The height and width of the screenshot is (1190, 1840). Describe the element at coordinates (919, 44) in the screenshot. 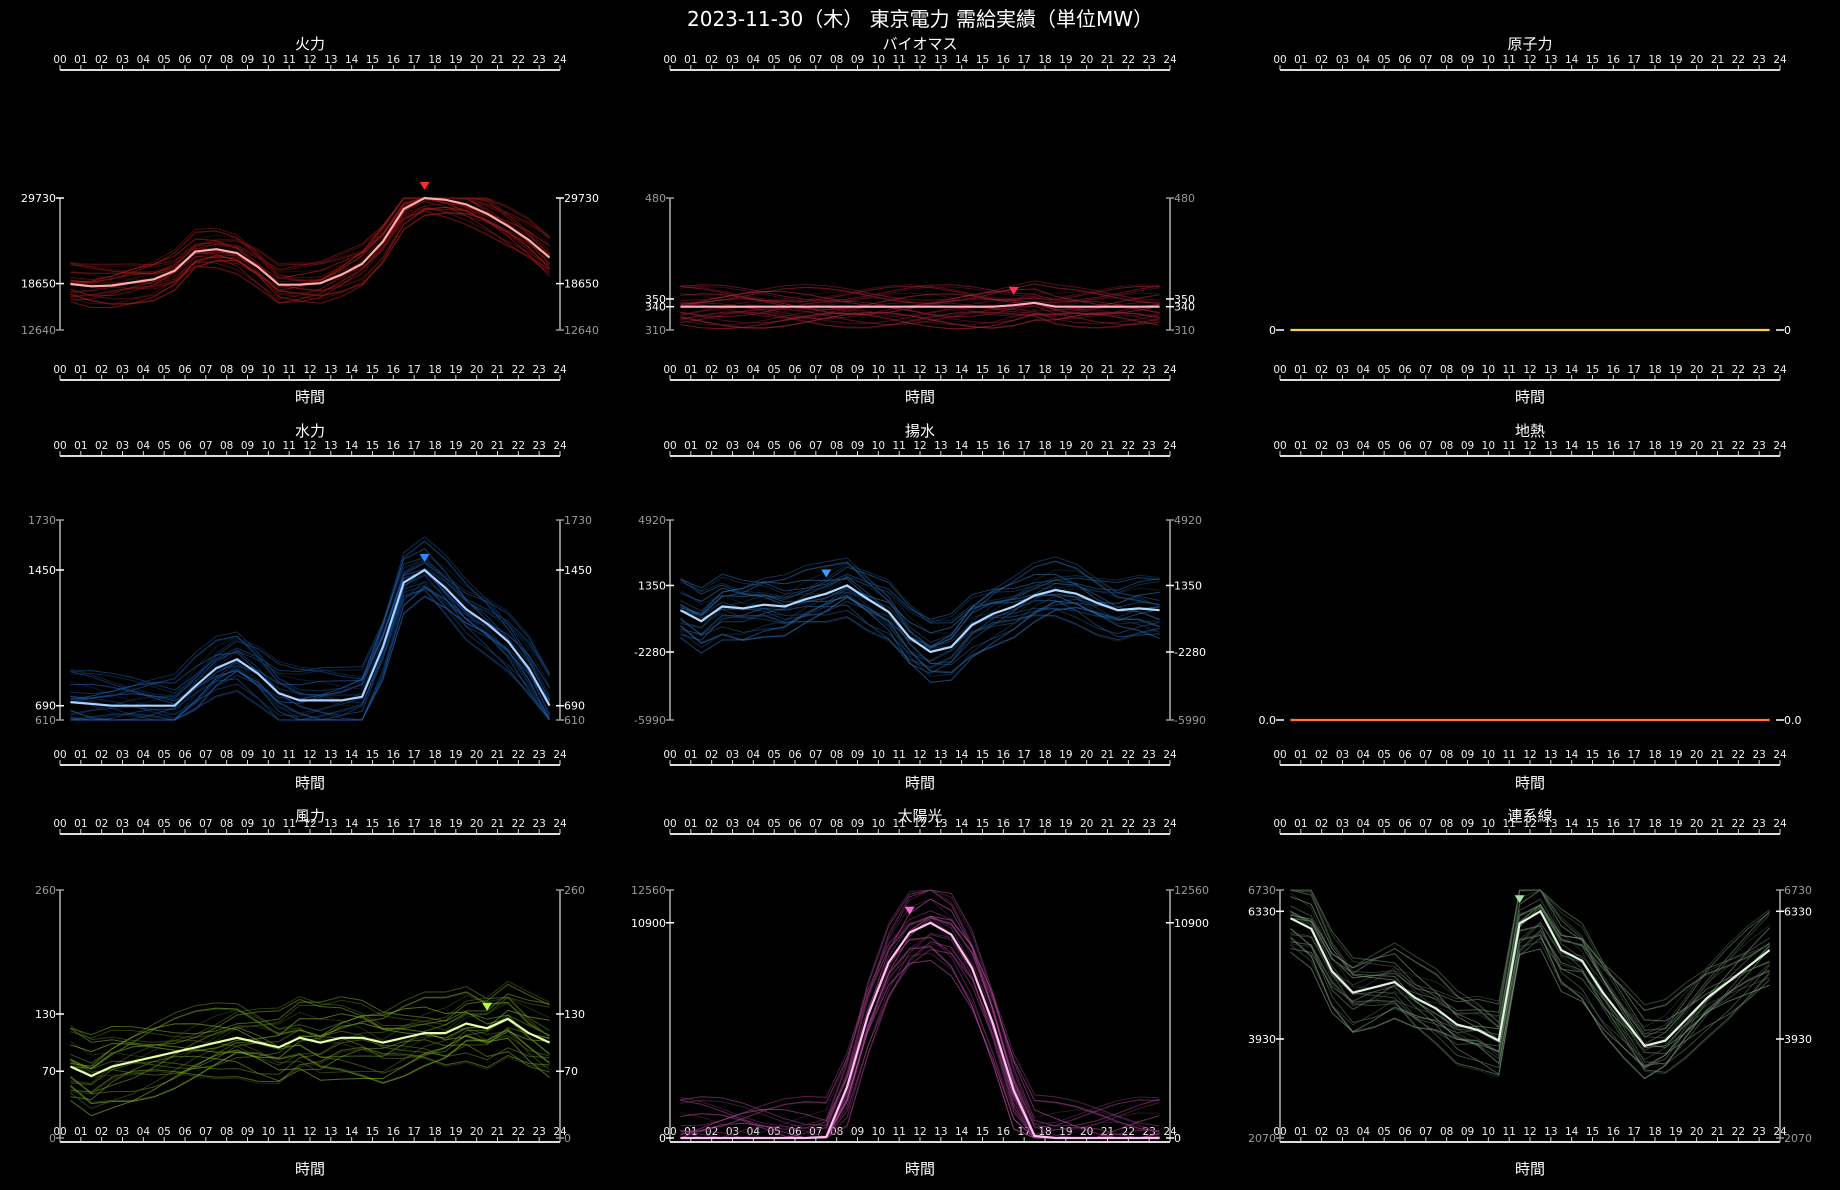

I see `panel-title: バイオマス` at that location.